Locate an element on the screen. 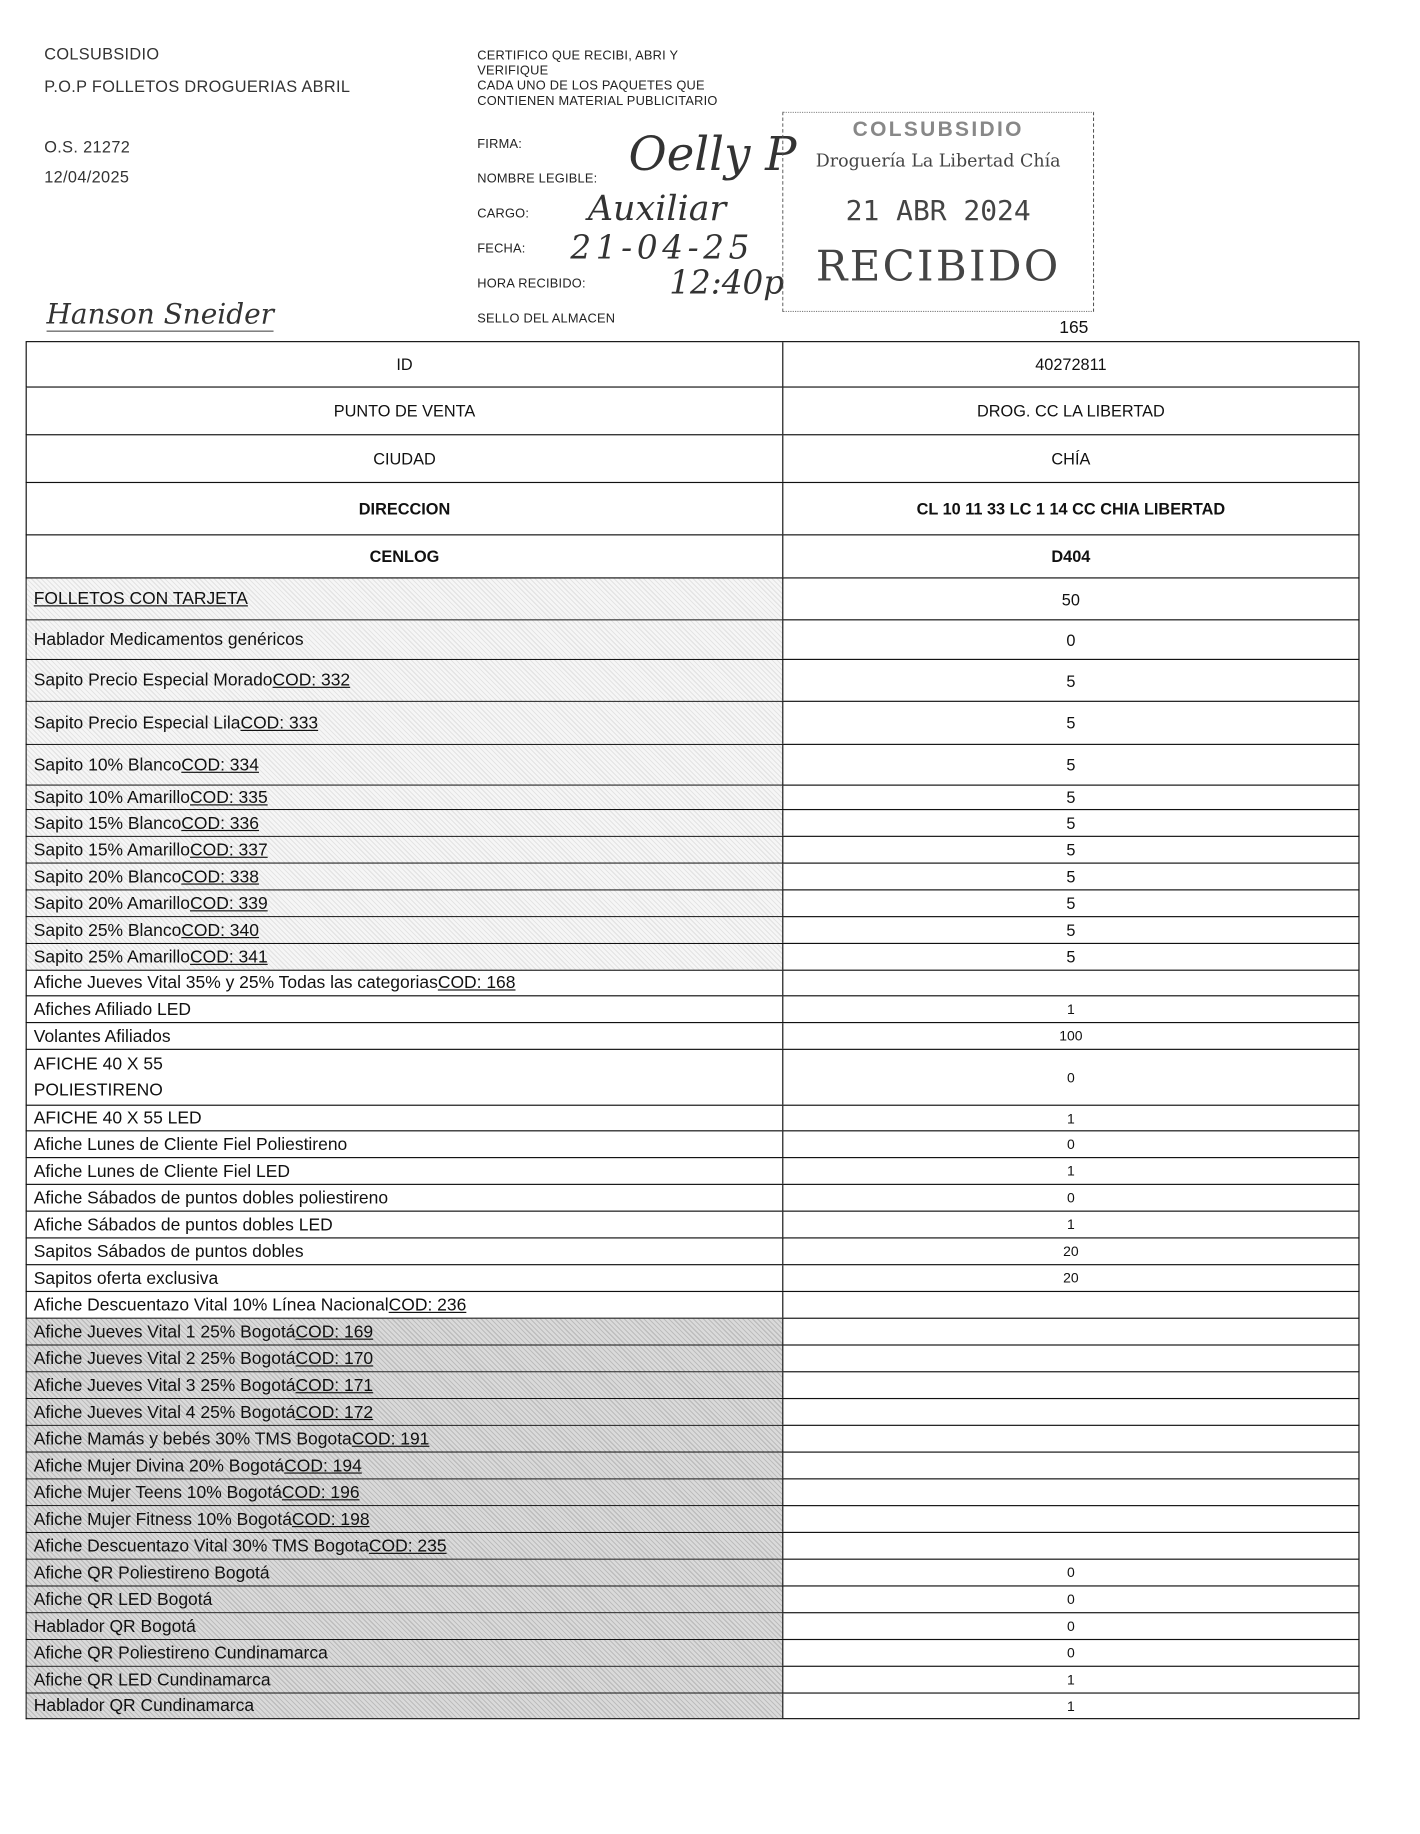 Image resolution: width=1420 pixels, height=1834 pixels. item-name: Sapito 10% Blanco is located at coordinates (107, 764).